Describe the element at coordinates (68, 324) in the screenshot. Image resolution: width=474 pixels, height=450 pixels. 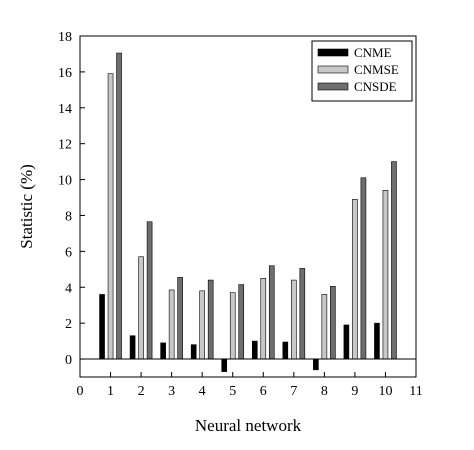
I see `y-tick-label: 2` at that location.